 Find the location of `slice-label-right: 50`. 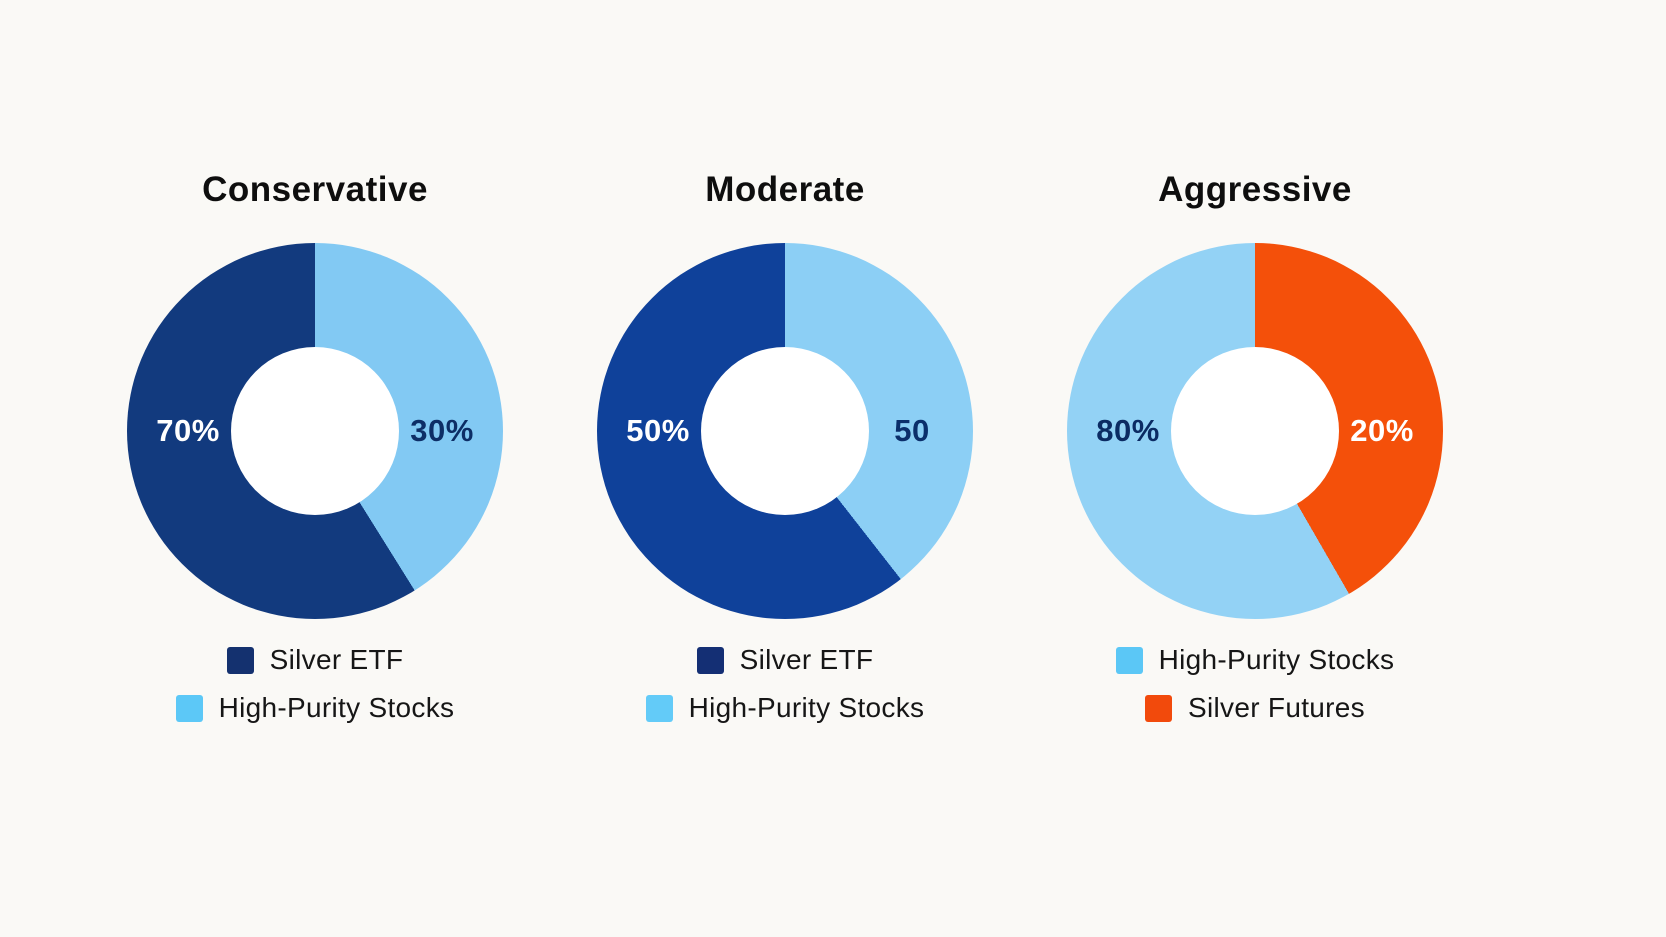

slice-label-right: 50 is located at coordinates (912, 430).